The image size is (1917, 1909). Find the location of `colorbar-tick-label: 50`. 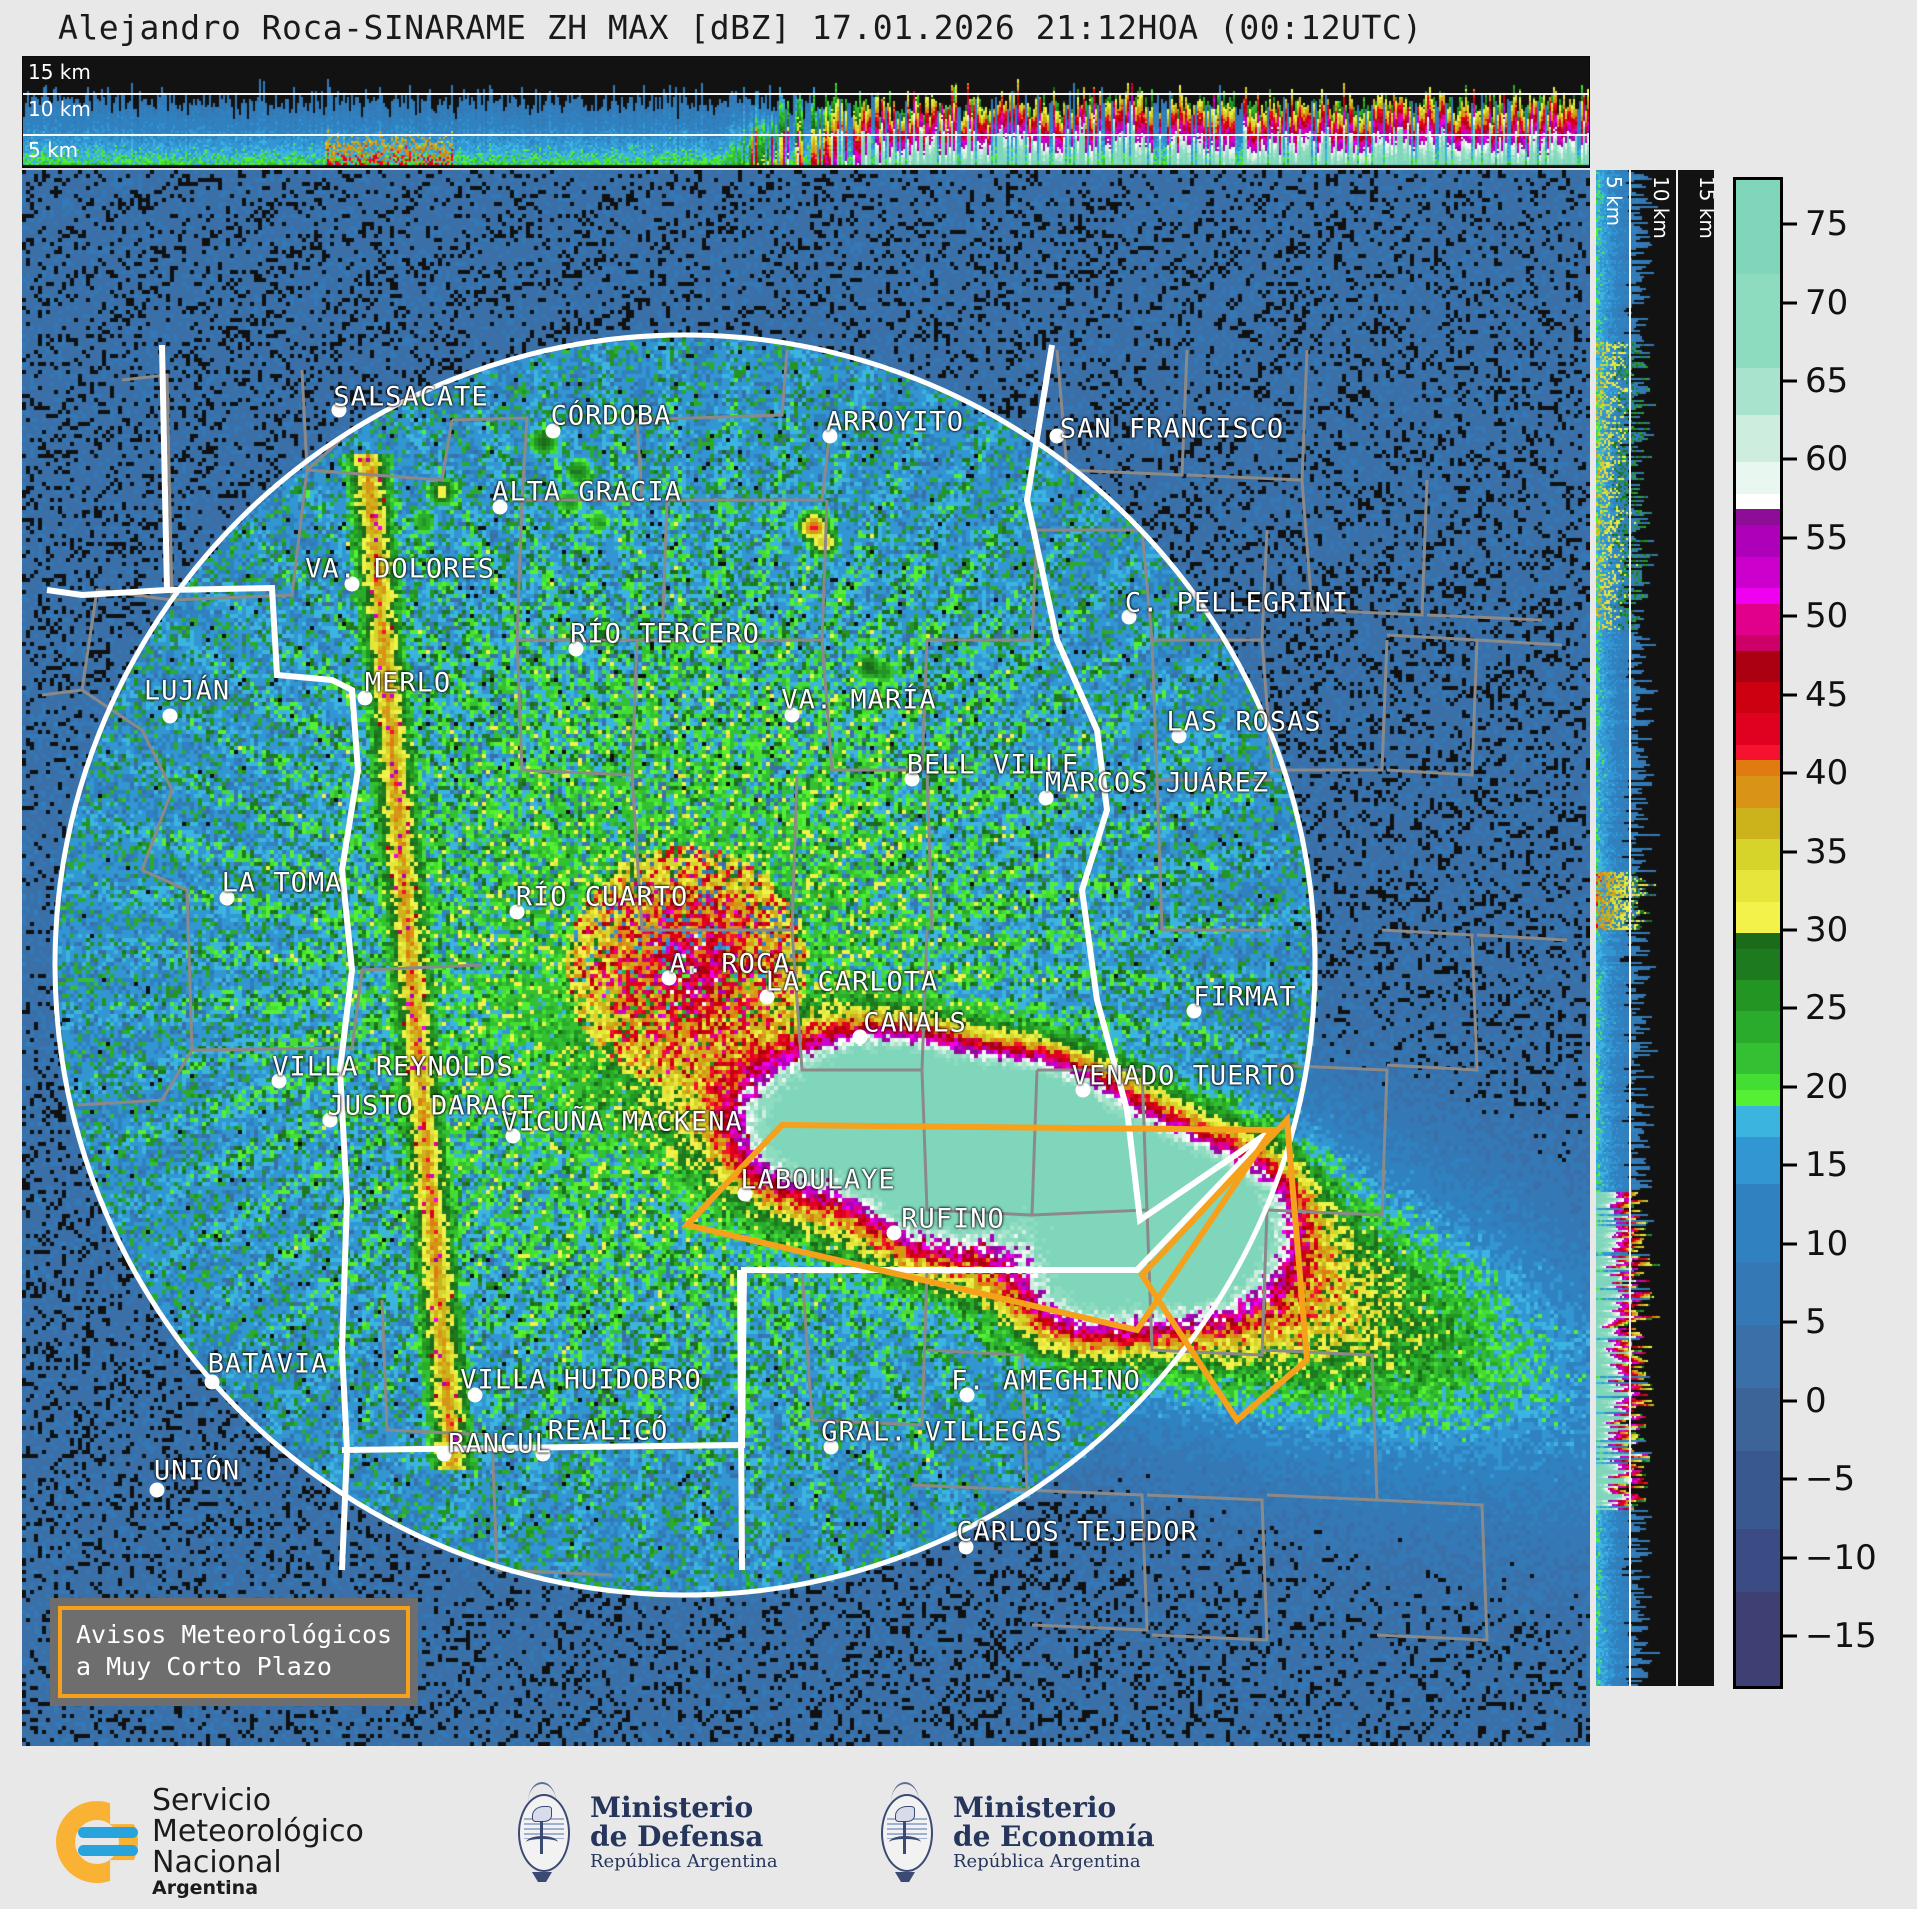

colorbar-tick-label: 50 is located at coordinates (1827, 616).